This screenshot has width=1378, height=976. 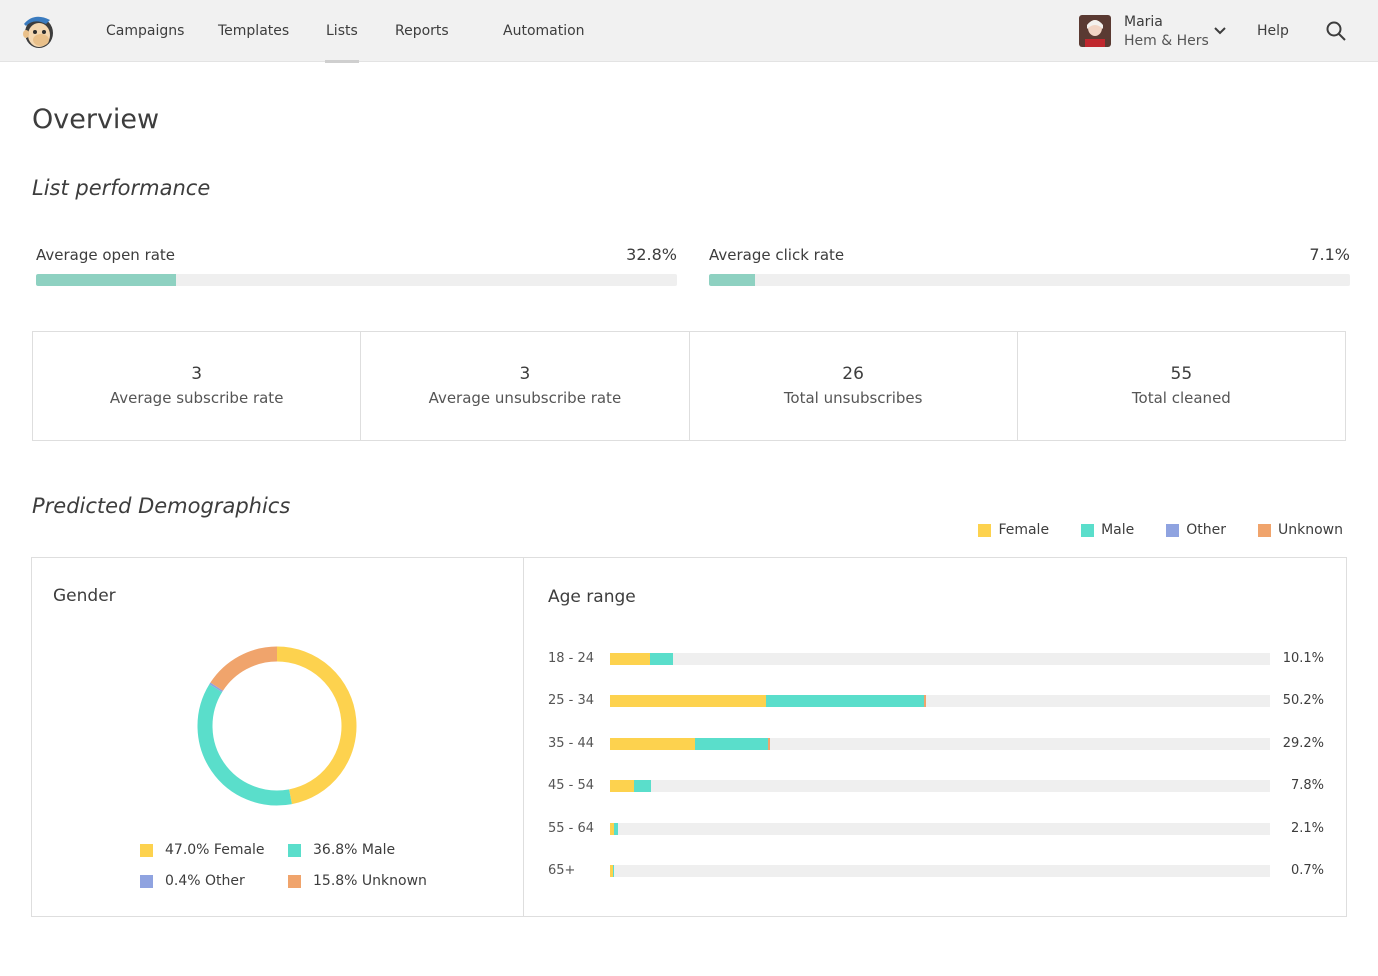 I want to click on nav-reports: Reports, so click(x=422, y=31).